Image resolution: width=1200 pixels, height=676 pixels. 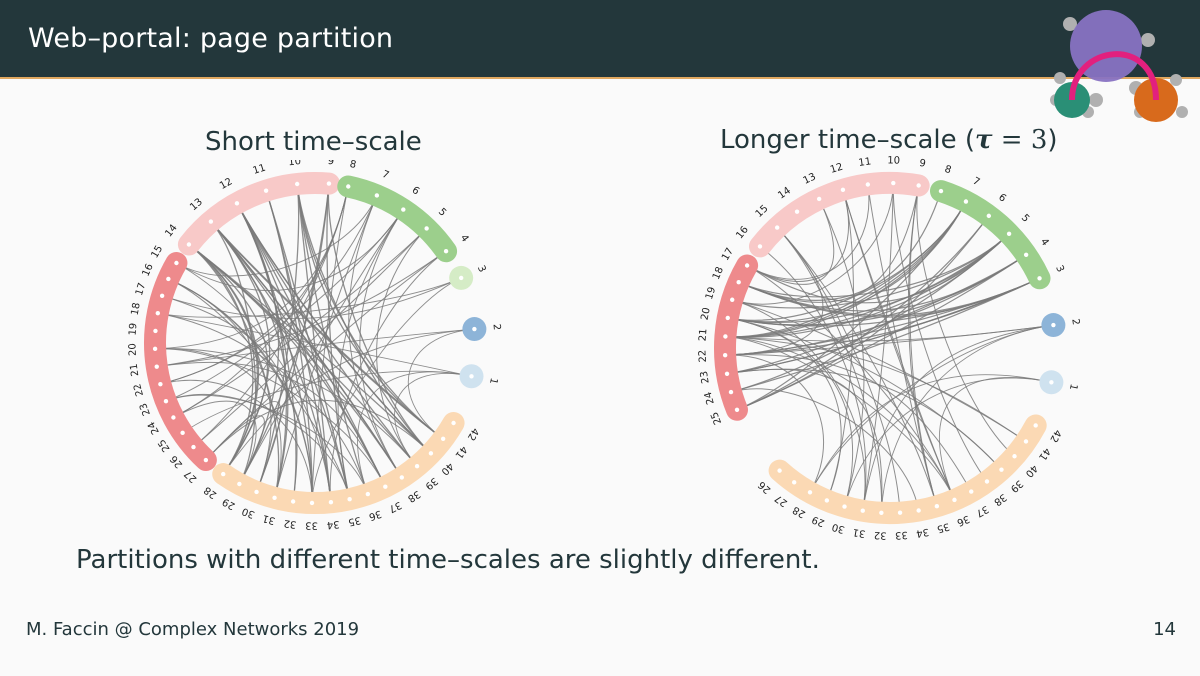 What do you see at coordinates (295, 164) in the screenshot?
I see `node-label: 10` at bounding box center [295, 164].